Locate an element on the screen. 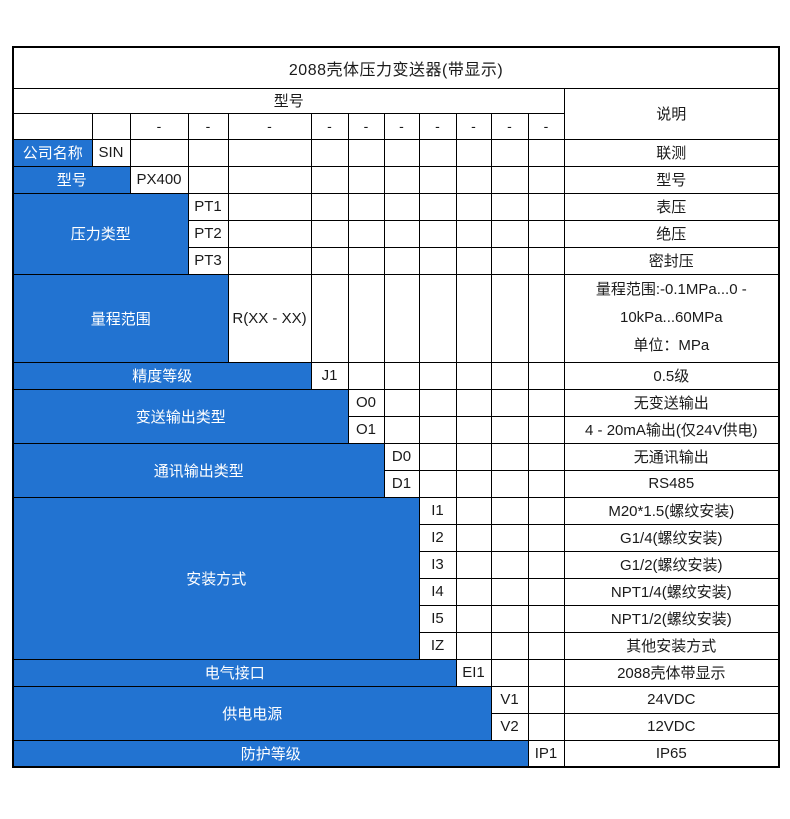  code-cell-iz: IZ is located at coordinates (437, 645).